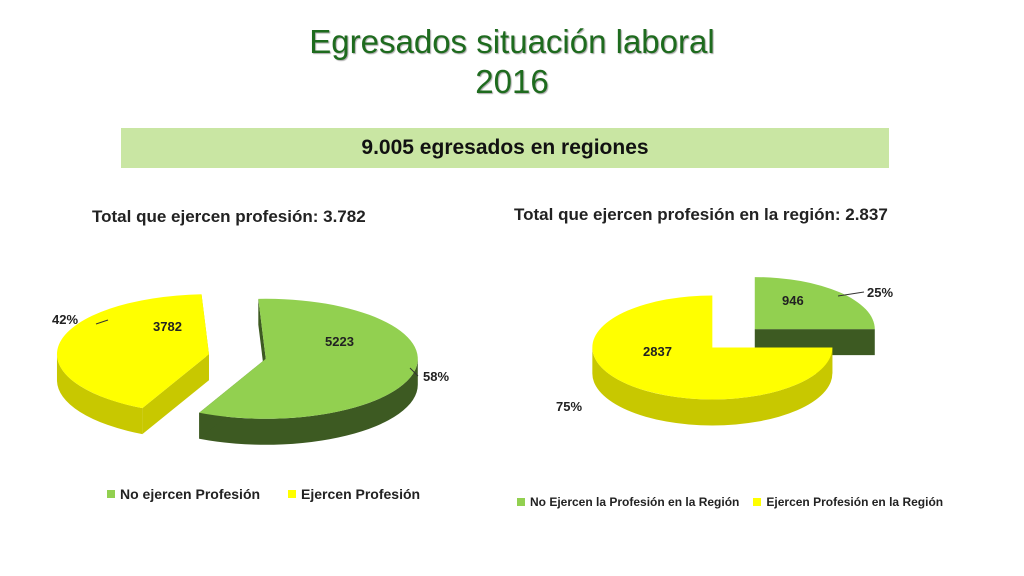  Describe the element at coordinates (512, 62) in the screenshot. I see `page-title: Egresados situación laboral 2016` at that location.